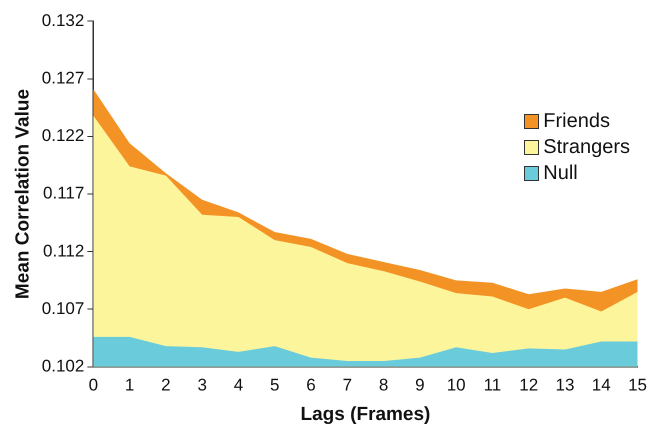 Image resolution: width=658 pixels, height=438 pixels. I want to click on x-tick-label: 9, so click(420, 385).